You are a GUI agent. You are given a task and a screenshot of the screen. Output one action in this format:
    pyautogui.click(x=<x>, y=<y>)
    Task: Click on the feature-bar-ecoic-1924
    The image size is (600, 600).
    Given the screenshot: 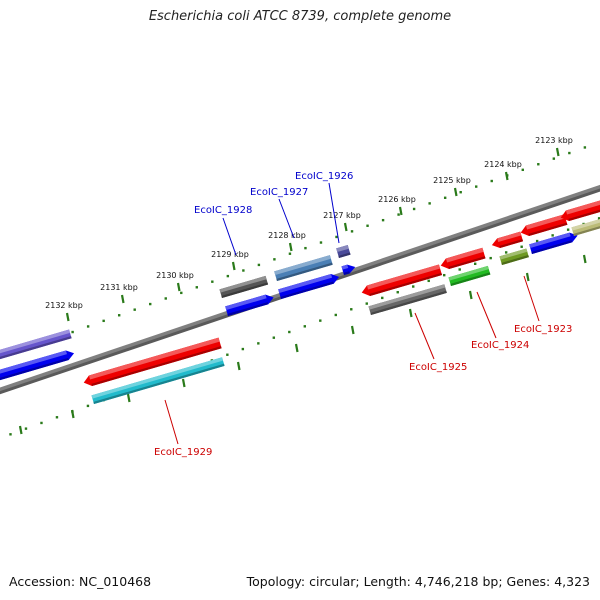 What is the action you would take?
    pyautogui.click(x=469, y=275)
    